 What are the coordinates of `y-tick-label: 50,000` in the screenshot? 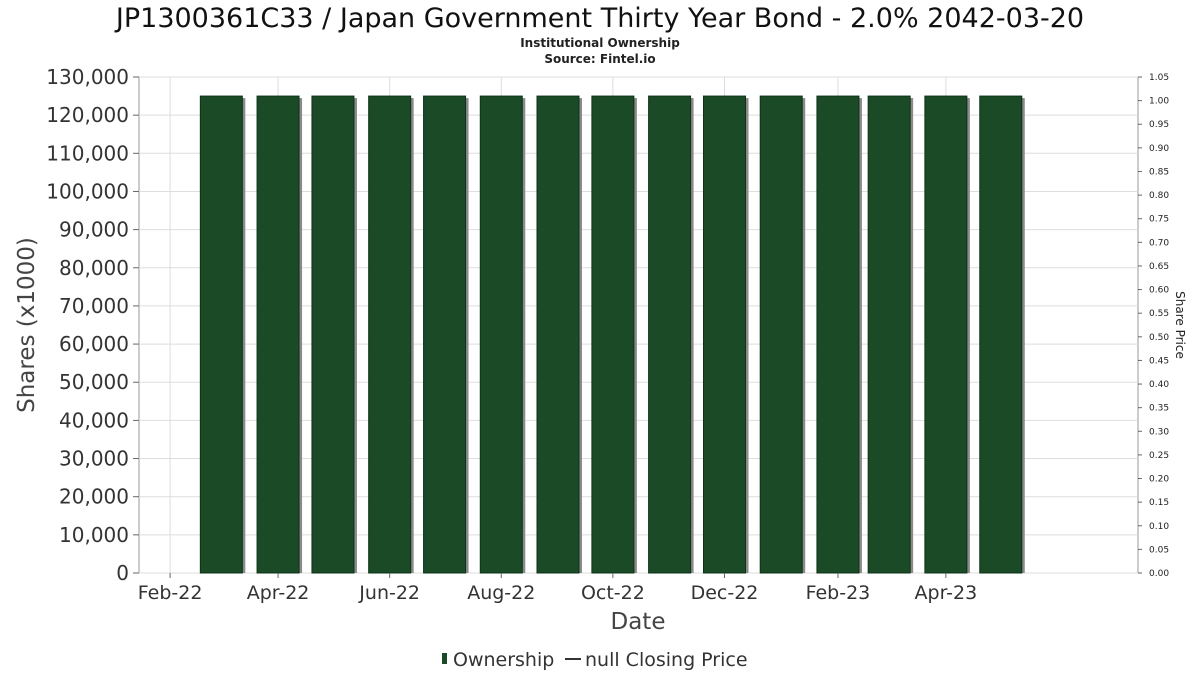 It's located at (94, 382).